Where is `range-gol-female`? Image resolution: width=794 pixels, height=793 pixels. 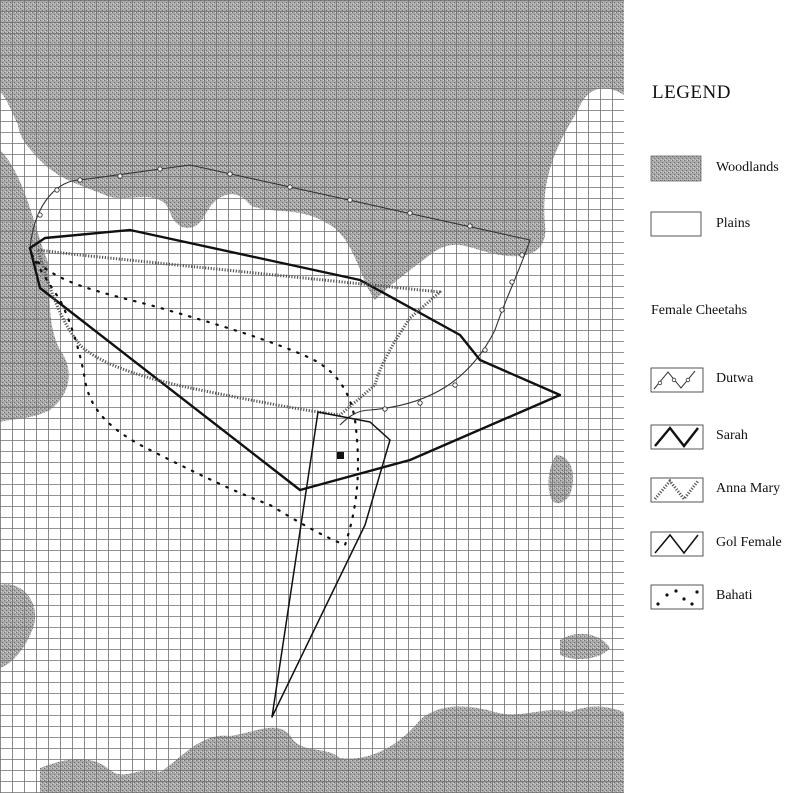 range-gol-female is located at coordinates (331, 564).